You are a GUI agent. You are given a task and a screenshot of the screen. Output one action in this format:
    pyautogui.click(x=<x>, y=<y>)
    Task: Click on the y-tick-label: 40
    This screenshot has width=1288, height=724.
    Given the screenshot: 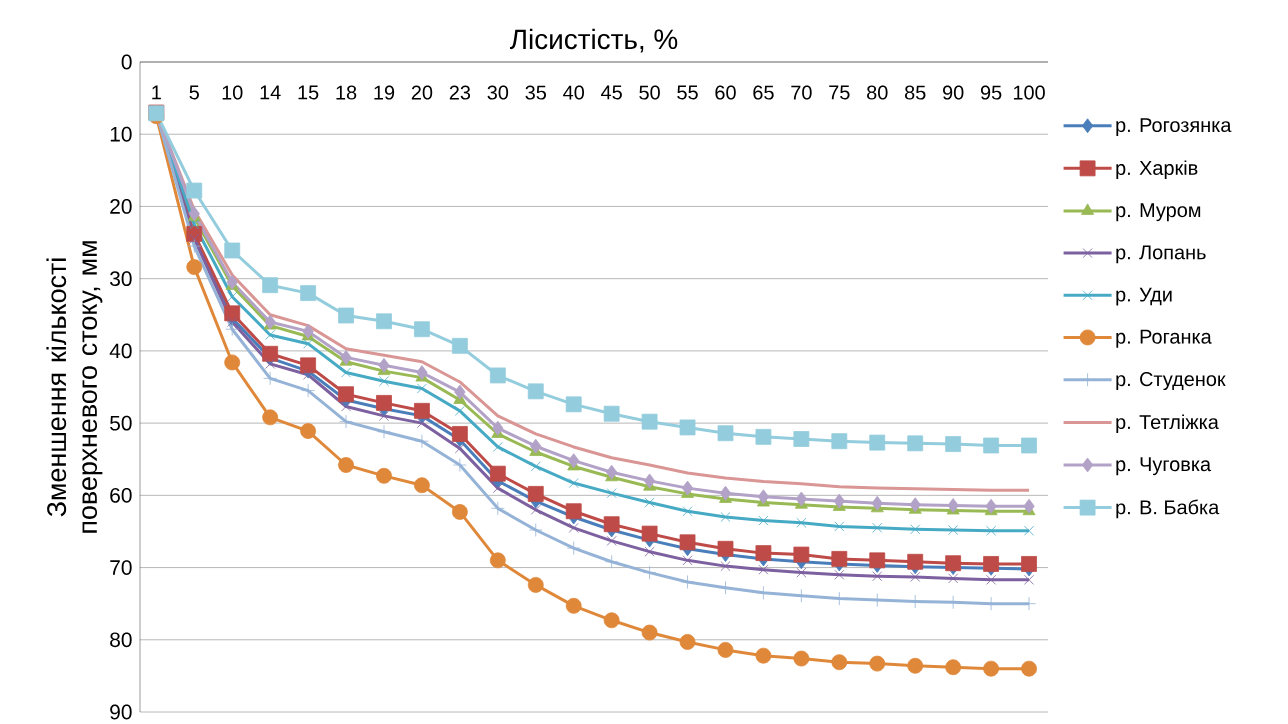 What is the action you would take?
    pyautogui.click(x=120, y=351)
    